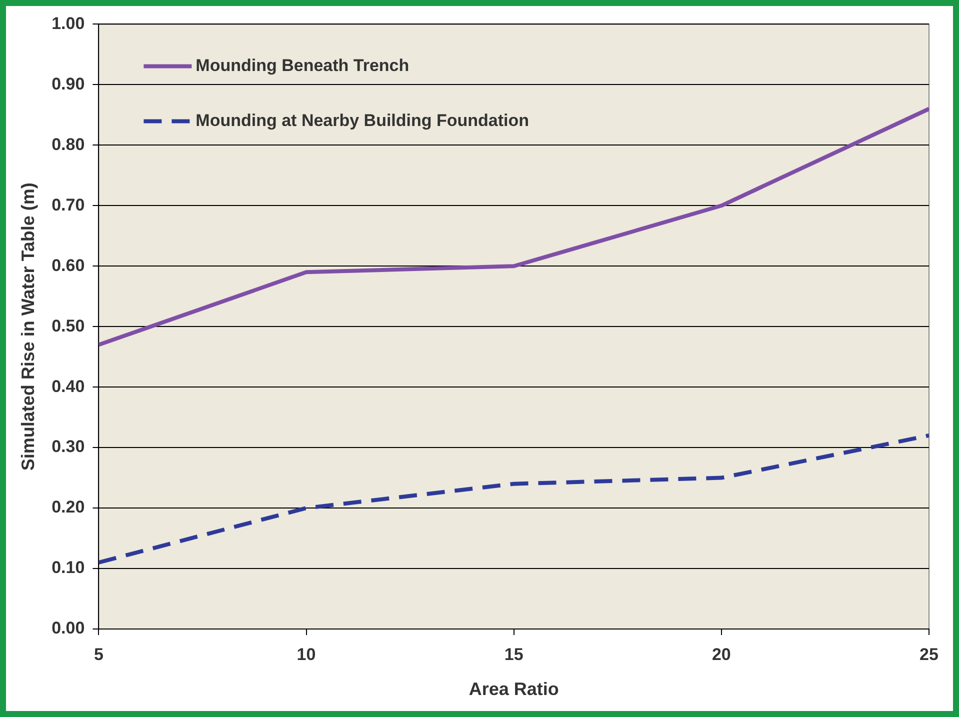 Image resolution: width=959 pixels, height=717 pixels. Describe the element at coordinates (68, 628) in the screenshot. I see `y-tick-label: 0.00` at that location.